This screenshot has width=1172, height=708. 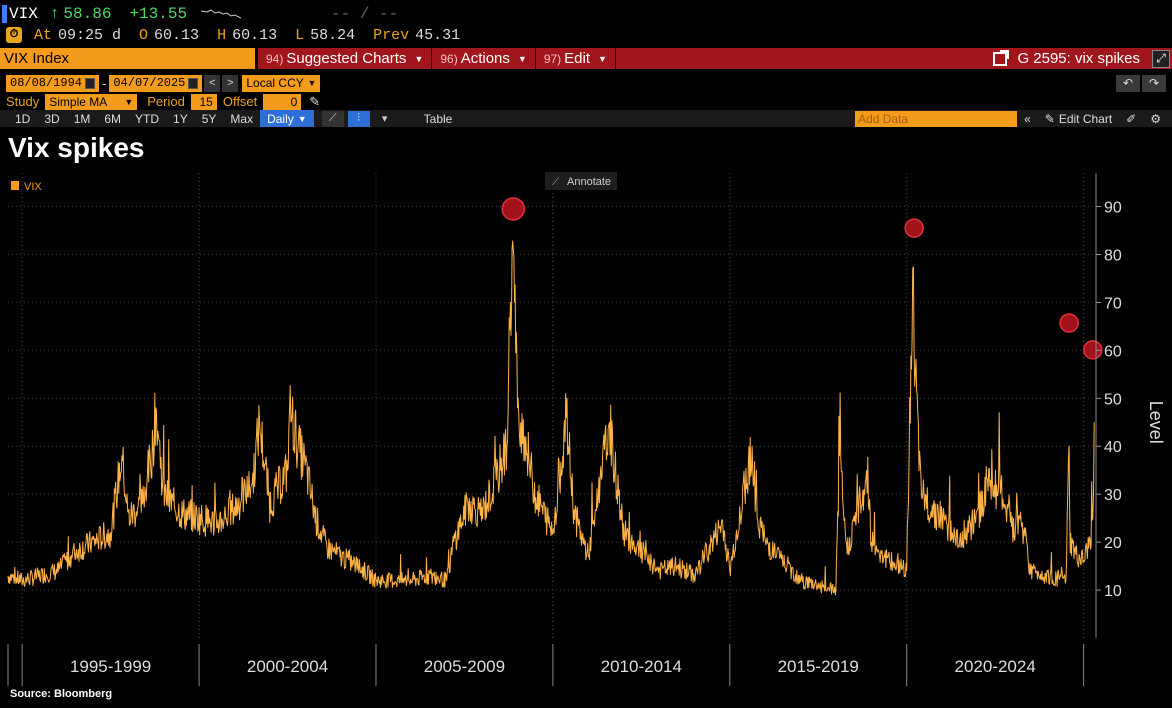 I want to click on study-value: Simple MA, so click(x=78, y=101).